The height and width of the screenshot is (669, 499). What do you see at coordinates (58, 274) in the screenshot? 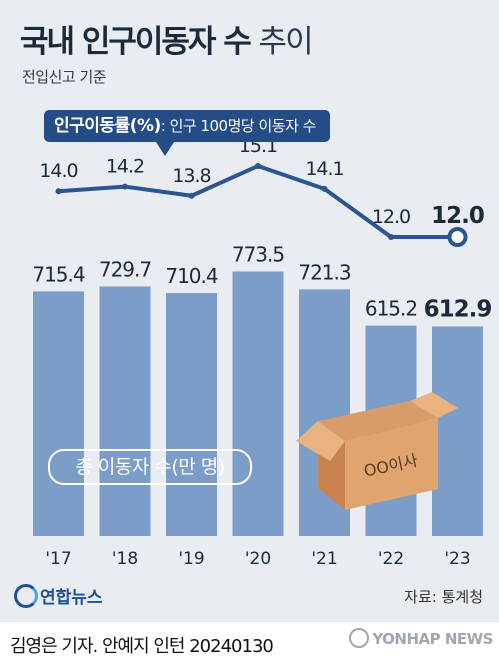
I see `bar-value-label: 715.4` at bounding box center [58, 274].